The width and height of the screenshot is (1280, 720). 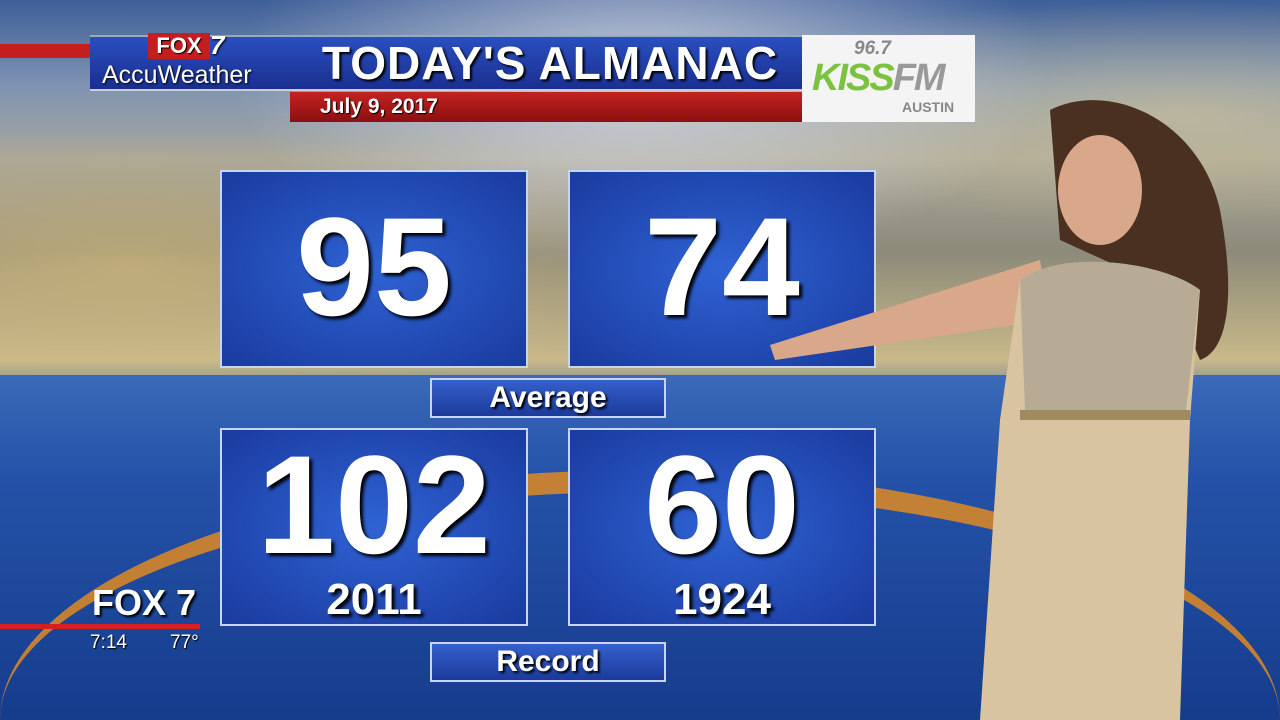 What do you see at coordinates (374, 504) in the screenshot?
I see `record-high: 102` at bounding box center [374, 504].